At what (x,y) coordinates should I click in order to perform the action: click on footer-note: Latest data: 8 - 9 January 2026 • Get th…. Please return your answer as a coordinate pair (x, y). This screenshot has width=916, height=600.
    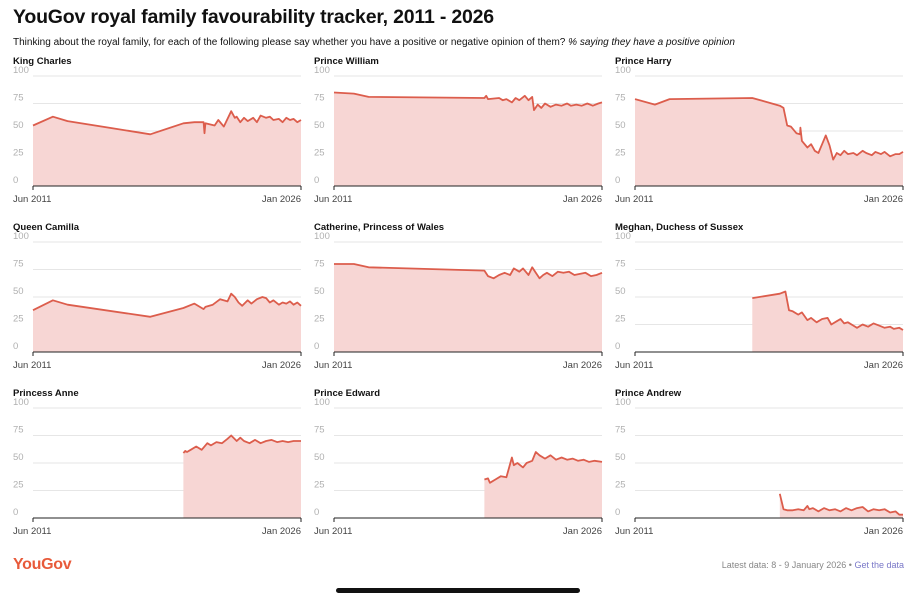
    Looking at the image, I should click on (813, 565).